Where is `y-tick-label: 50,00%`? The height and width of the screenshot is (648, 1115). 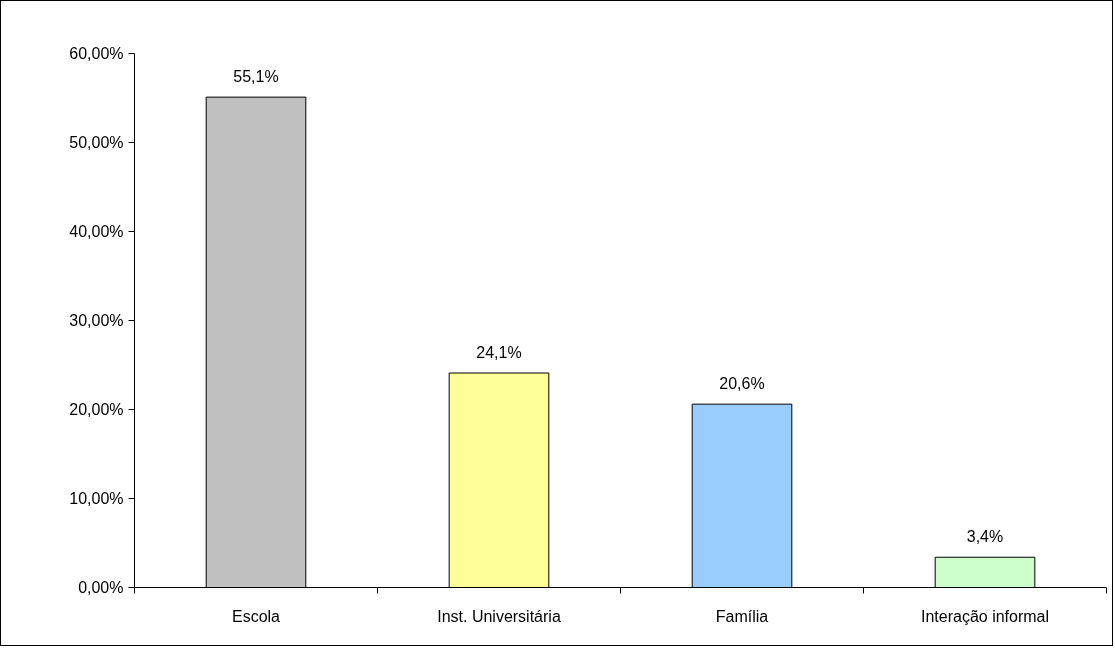
y-tick-label: 50,00% is located at coordinates (96, 142).